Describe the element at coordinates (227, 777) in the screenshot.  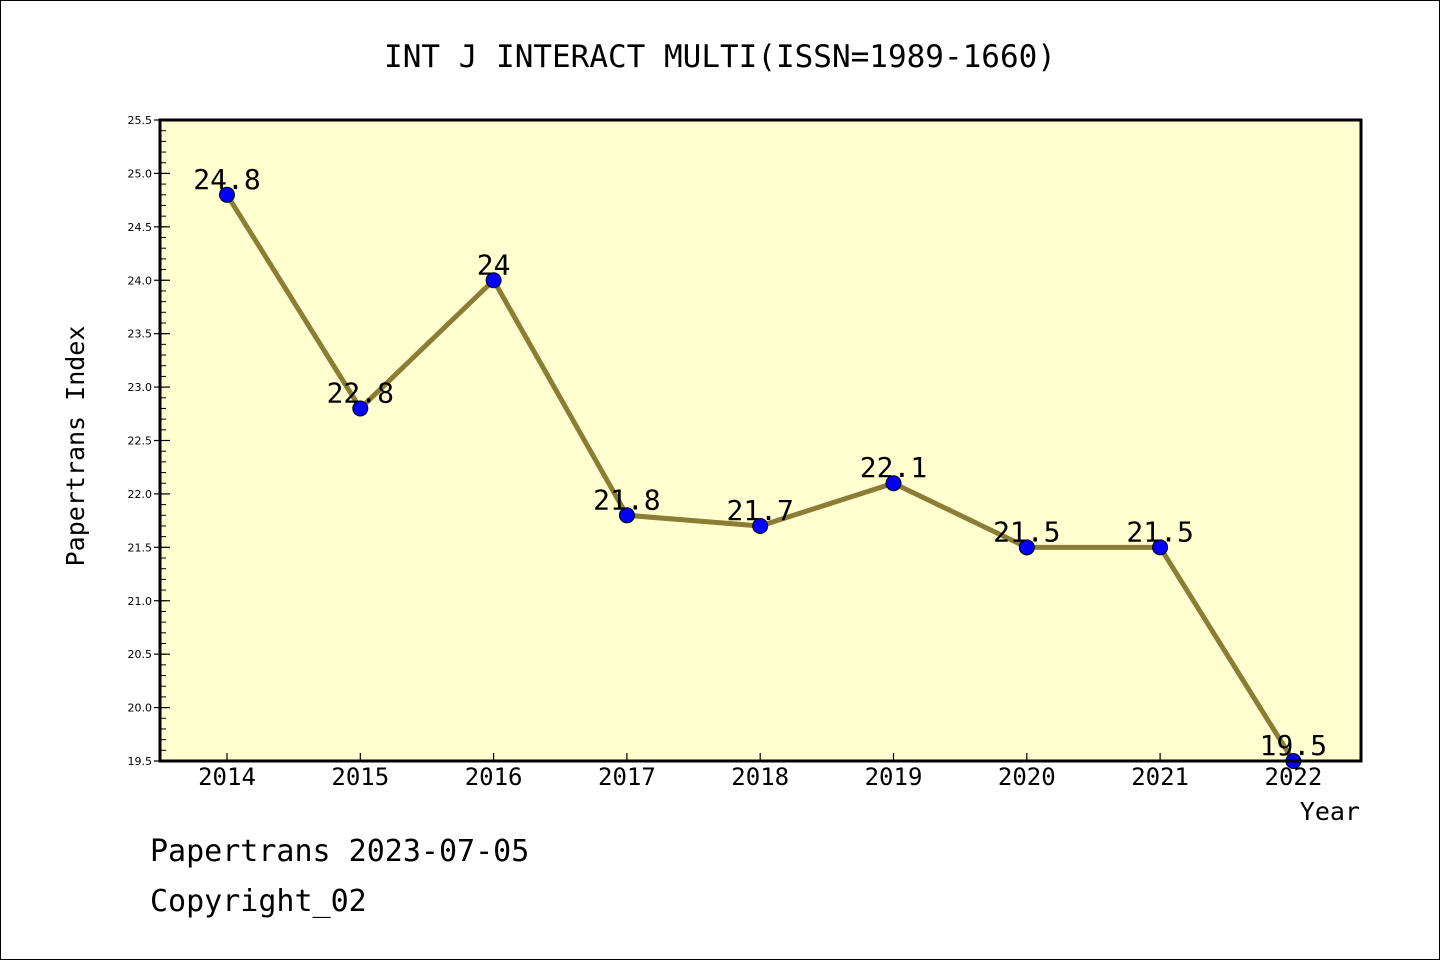
I see `x-tick-label: 2014` at that location.